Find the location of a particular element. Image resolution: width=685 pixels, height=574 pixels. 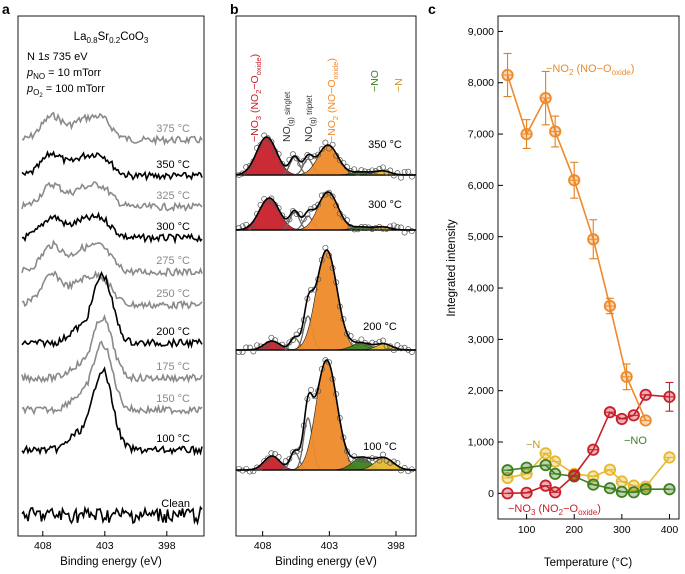

panel-a-pressure-o2: pO2 = 100 mTorr is located at coordinates (65, 91).